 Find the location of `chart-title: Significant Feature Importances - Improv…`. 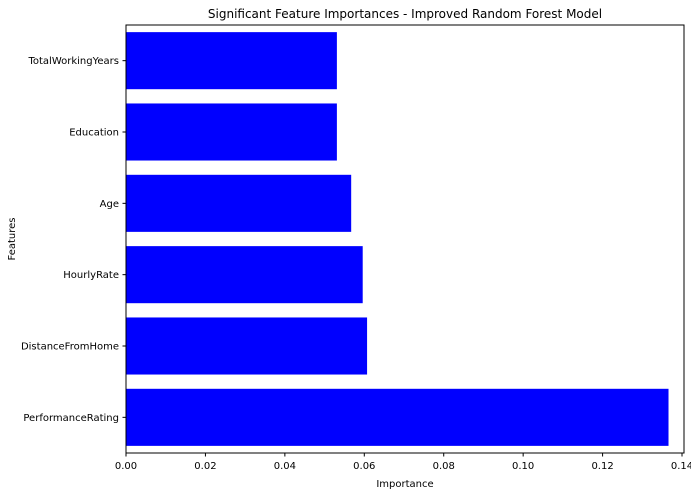

chart-title: Significant Feature Importances - Improv… is located at coordinates (405, 14).